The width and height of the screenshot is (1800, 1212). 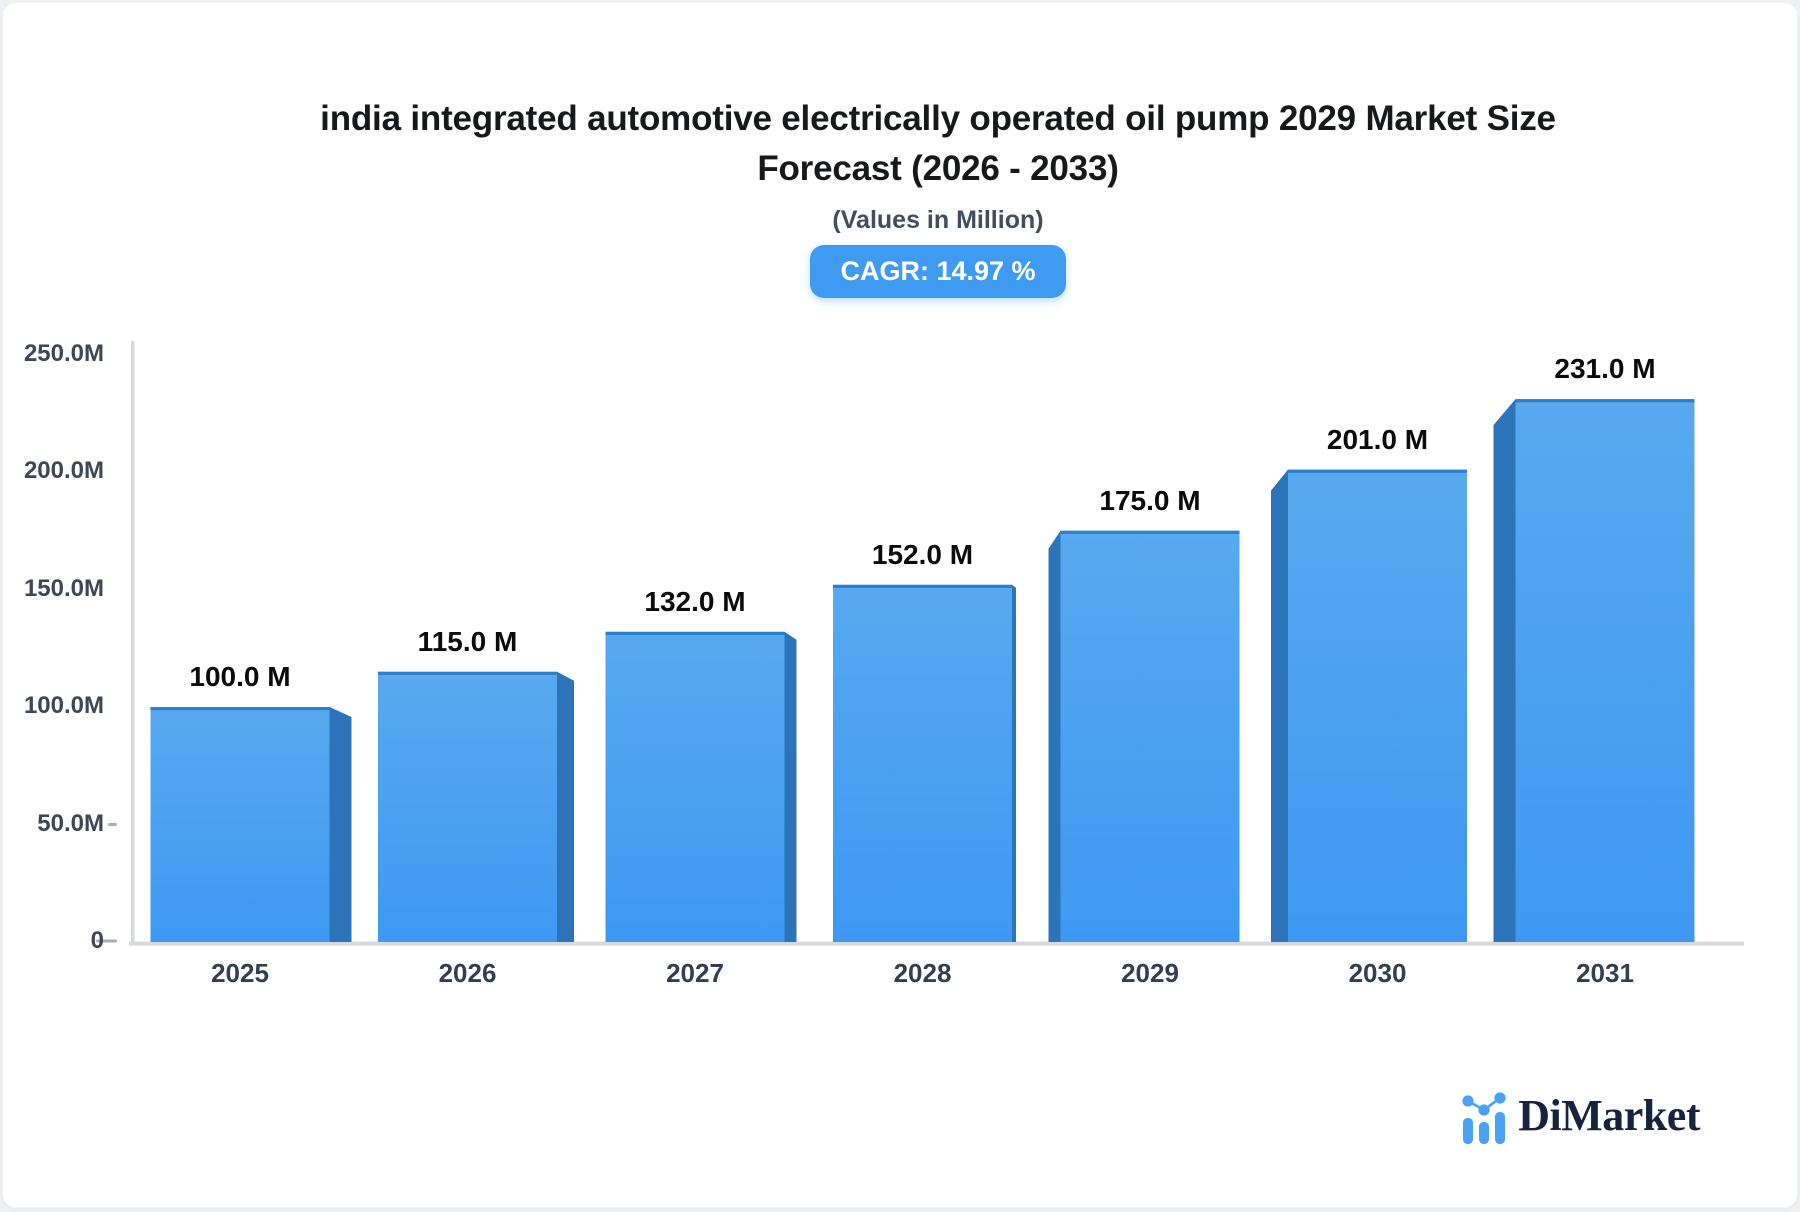 I want to click on bar-2030, so click(x=1369, y=705).